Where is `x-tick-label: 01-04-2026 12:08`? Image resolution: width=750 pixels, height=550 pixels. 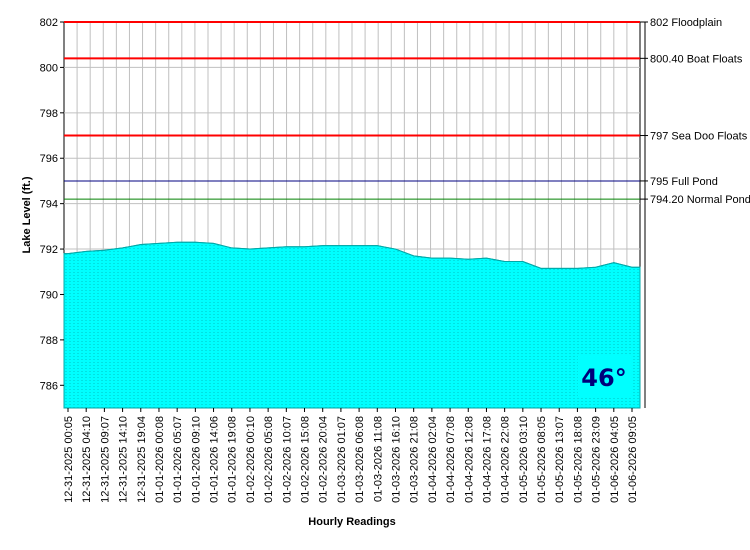
x-tick-label: 01-04-2026 12:08 is located at coordinates (469, 459).